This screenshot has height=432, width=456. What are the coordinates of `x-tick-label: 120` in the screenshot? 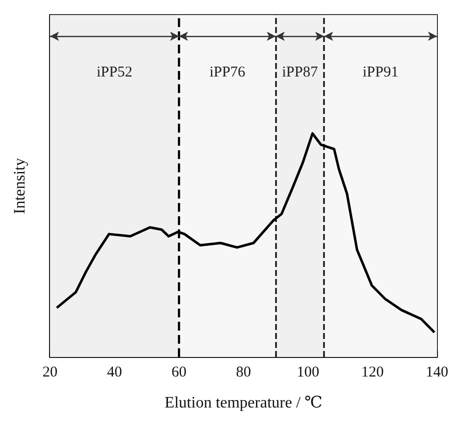 It's located at (372, 372).